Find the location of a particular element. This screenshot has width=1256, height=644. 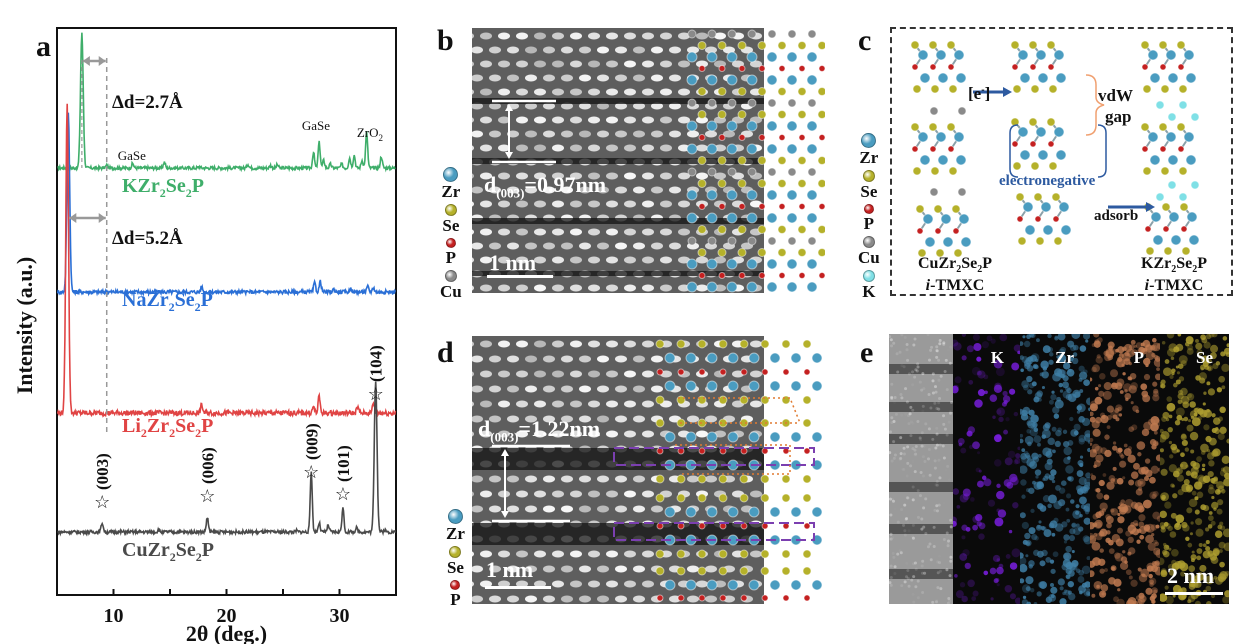

formula-part: CuZr is located at coordinates (937, 263).